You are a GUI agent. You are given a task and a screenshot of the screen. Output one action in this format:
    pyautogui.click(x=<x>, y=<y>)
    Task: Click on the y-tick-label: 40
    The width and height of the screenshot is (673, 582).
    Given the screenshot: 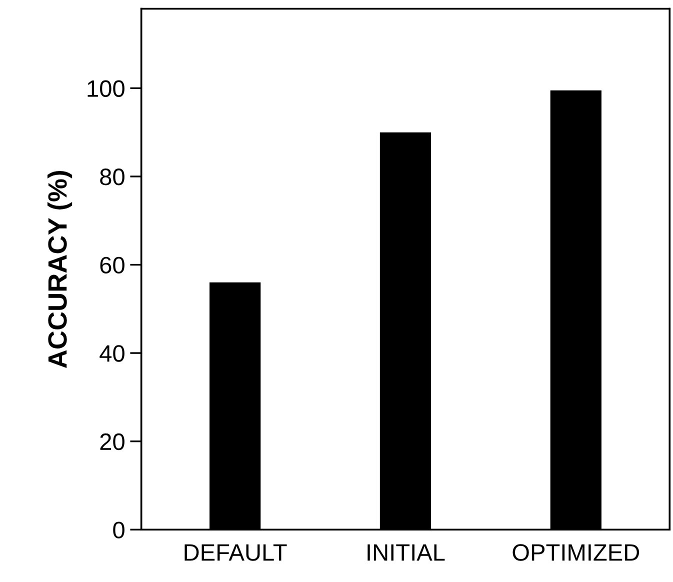 What is the action you would take?
    pyautogui.click(x=112, y=353)
    